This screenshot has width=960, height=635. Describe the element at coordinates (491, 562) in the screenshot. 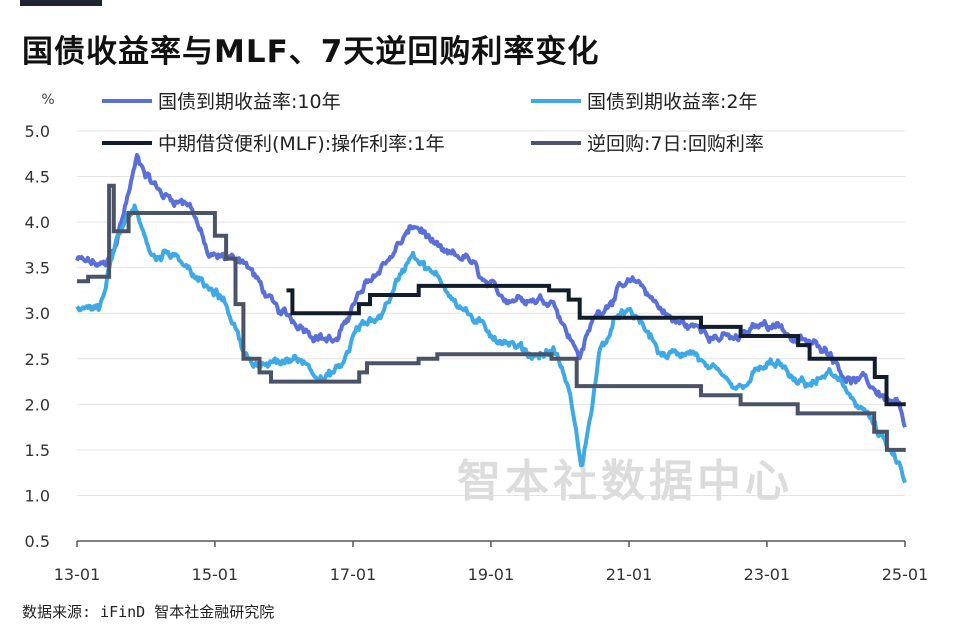

I see `x-axis: 13-01 15-01 17-01 19-01 21-01 23-01 25-01` at that location.